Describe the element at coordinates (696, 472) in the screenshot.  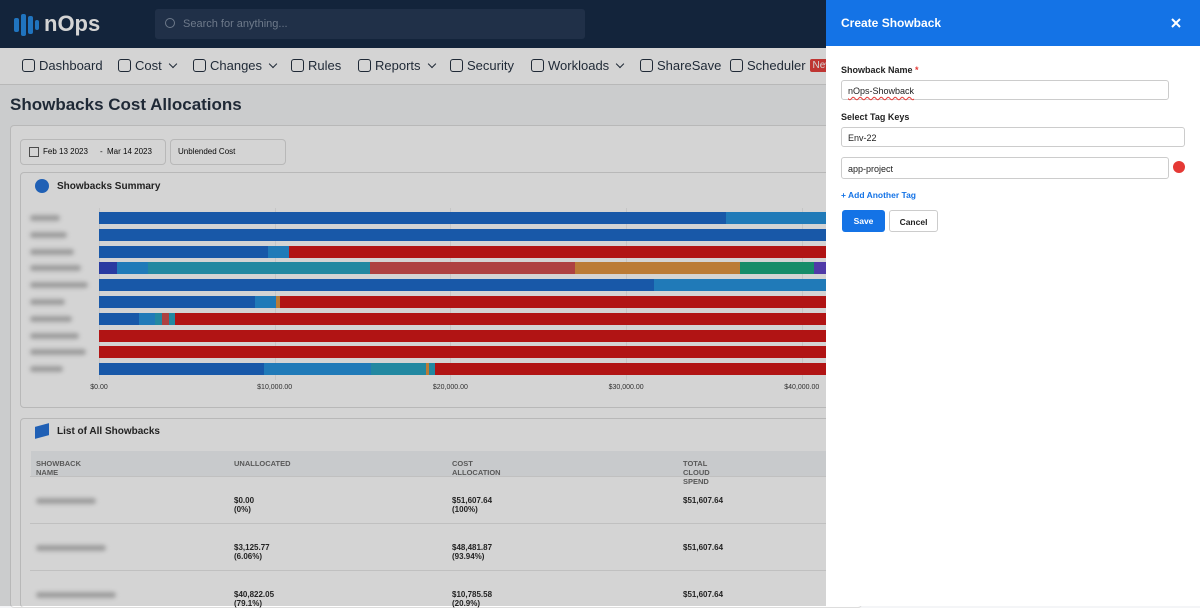
I see `column-header: TOTAL CLOUD SPEND` at that location.